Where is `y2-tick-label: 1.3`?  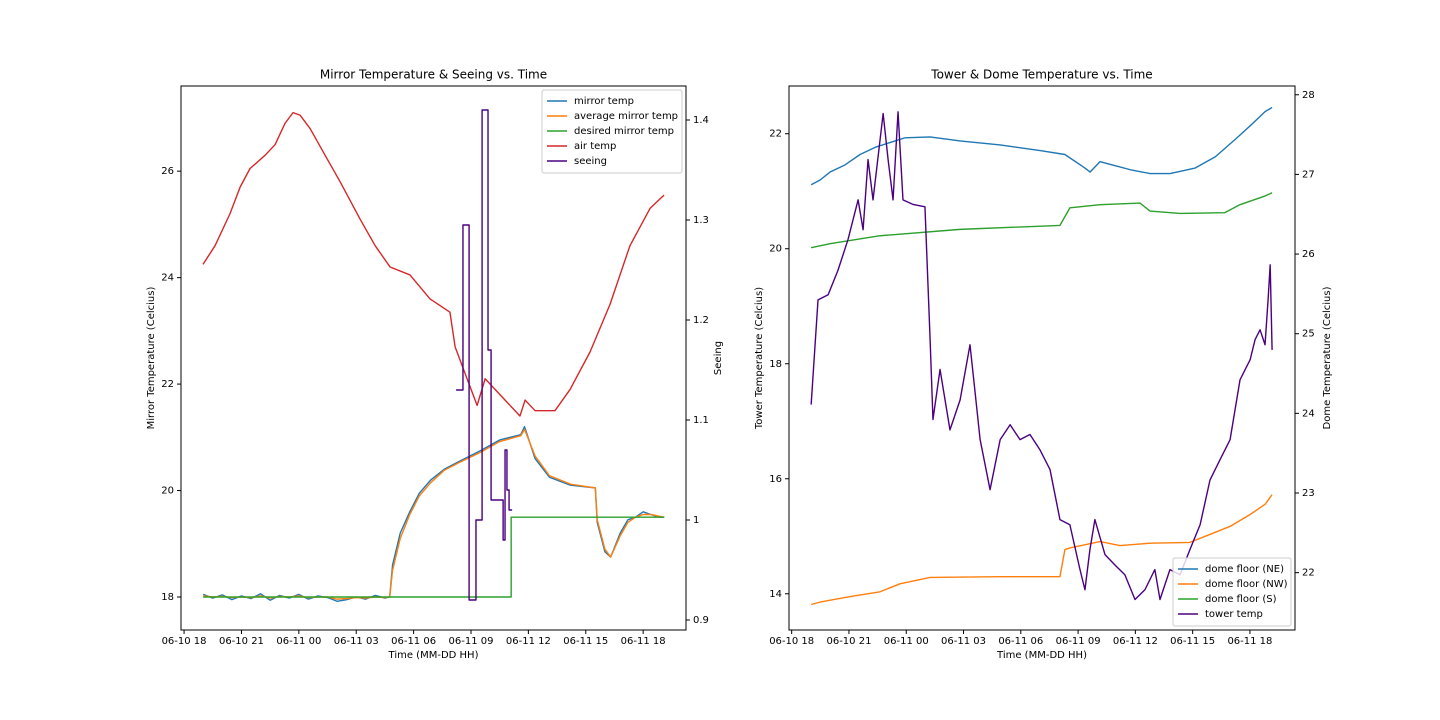 y2-tick-label: 1.3 is located at coordinates (701, 220).